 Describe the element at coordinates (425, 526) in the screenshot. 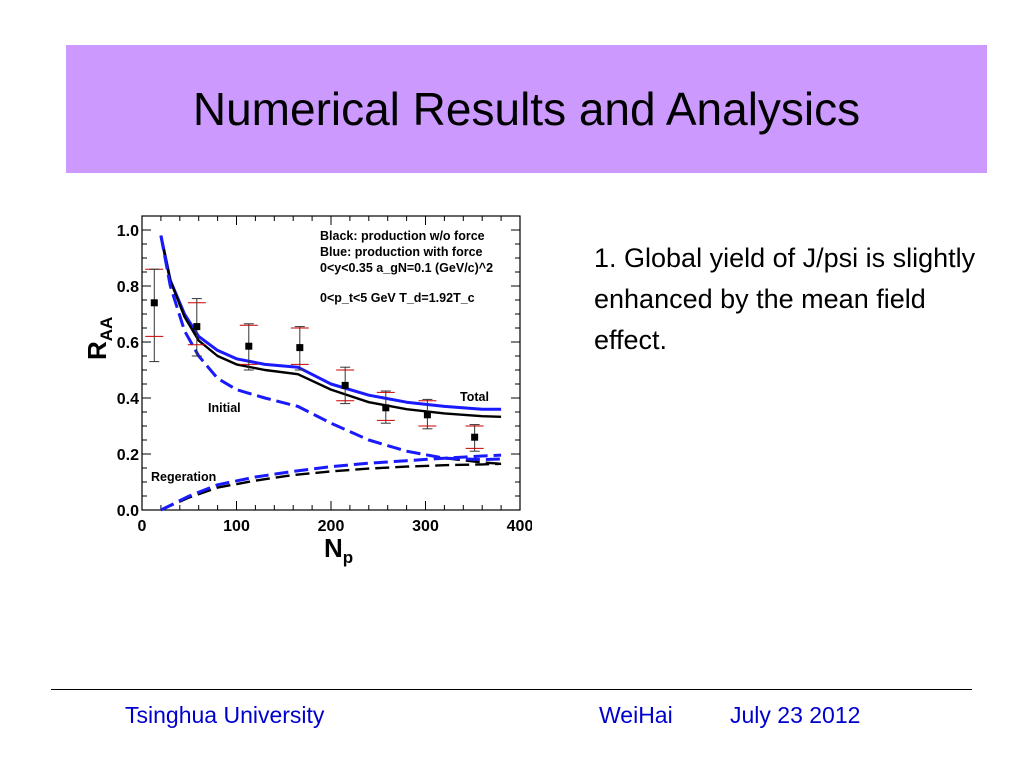

I see `x-tick-label: 300` at that location.